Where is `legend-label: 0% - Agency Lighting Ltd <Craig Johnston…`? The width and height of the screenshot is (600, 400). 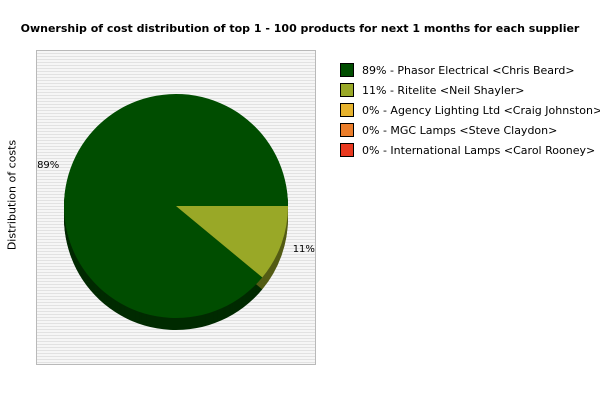
legend-label: 0% - Agency Lighting Ltd <Craig Johnston… is located at coordinates (481, 110).